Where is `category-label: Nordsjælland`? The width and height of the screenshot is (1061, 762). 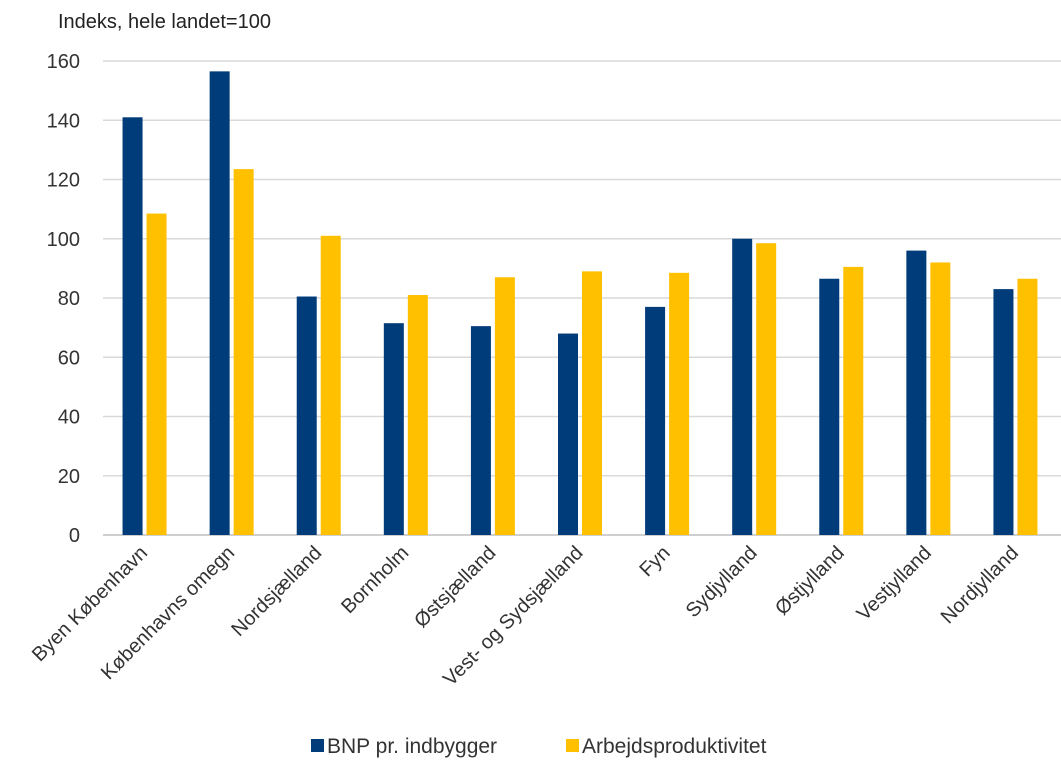
category-label: Nordsjælland is located at coordinates (276, 591).